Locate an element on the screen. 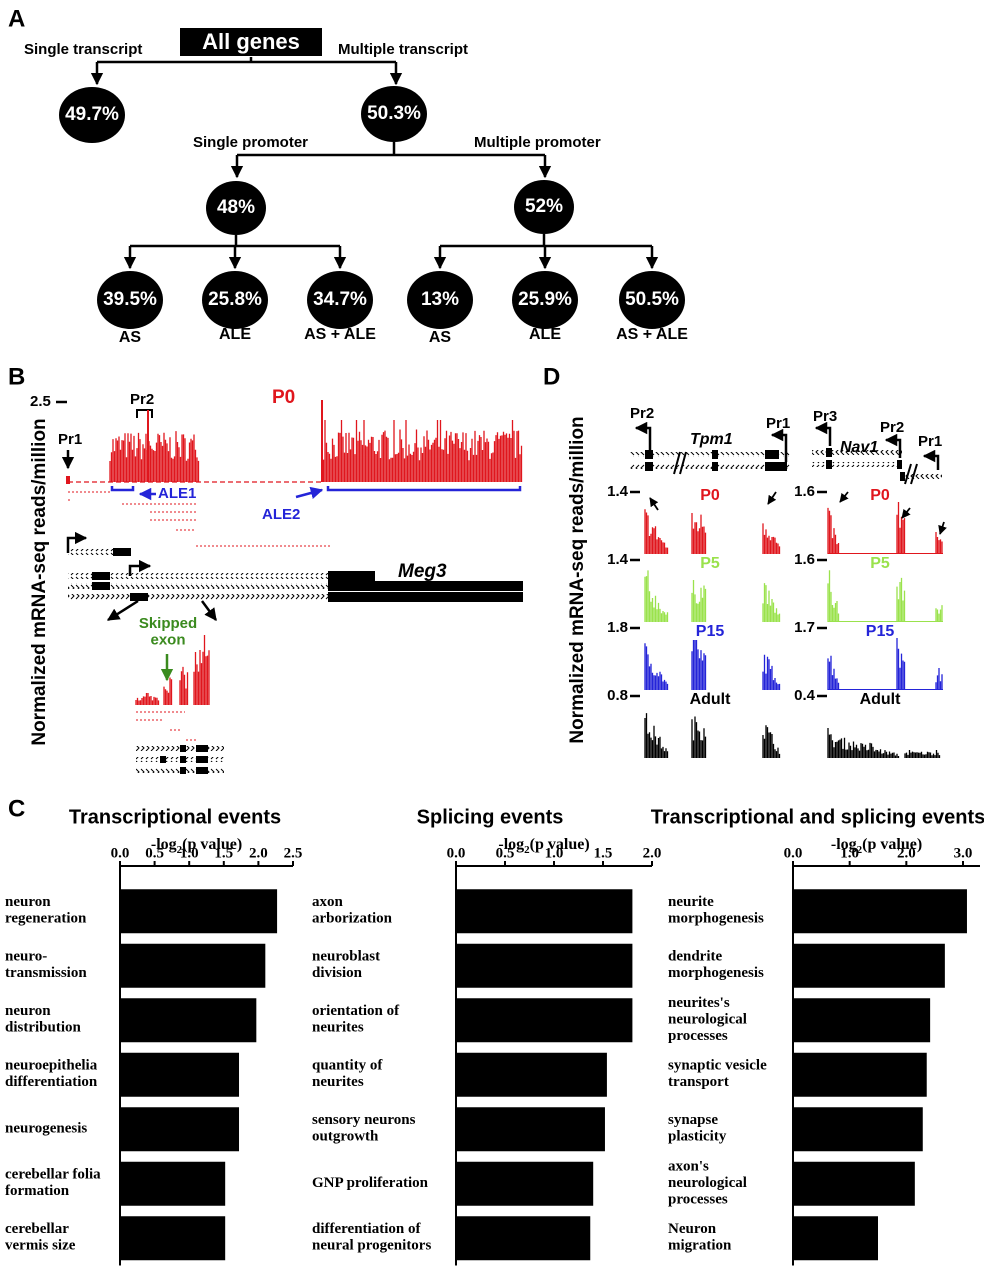  y-tick-label: neuron distribution is located at coordinates (43, 1019).